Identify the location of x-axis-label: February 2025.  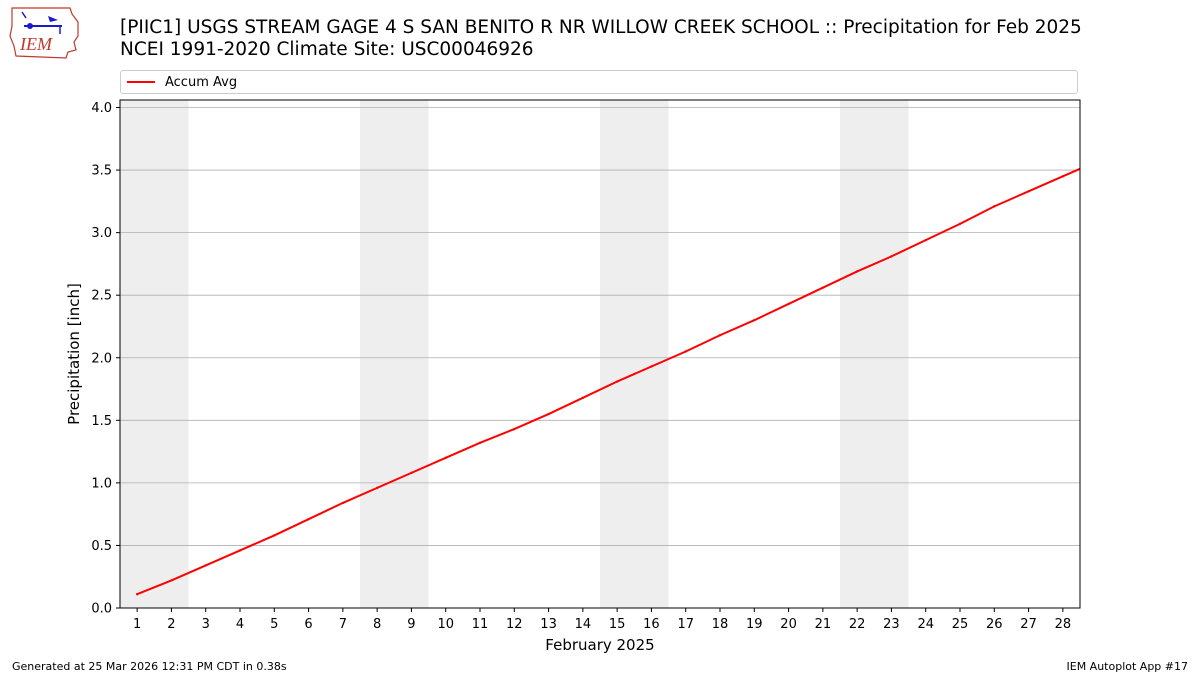
(599, 645).